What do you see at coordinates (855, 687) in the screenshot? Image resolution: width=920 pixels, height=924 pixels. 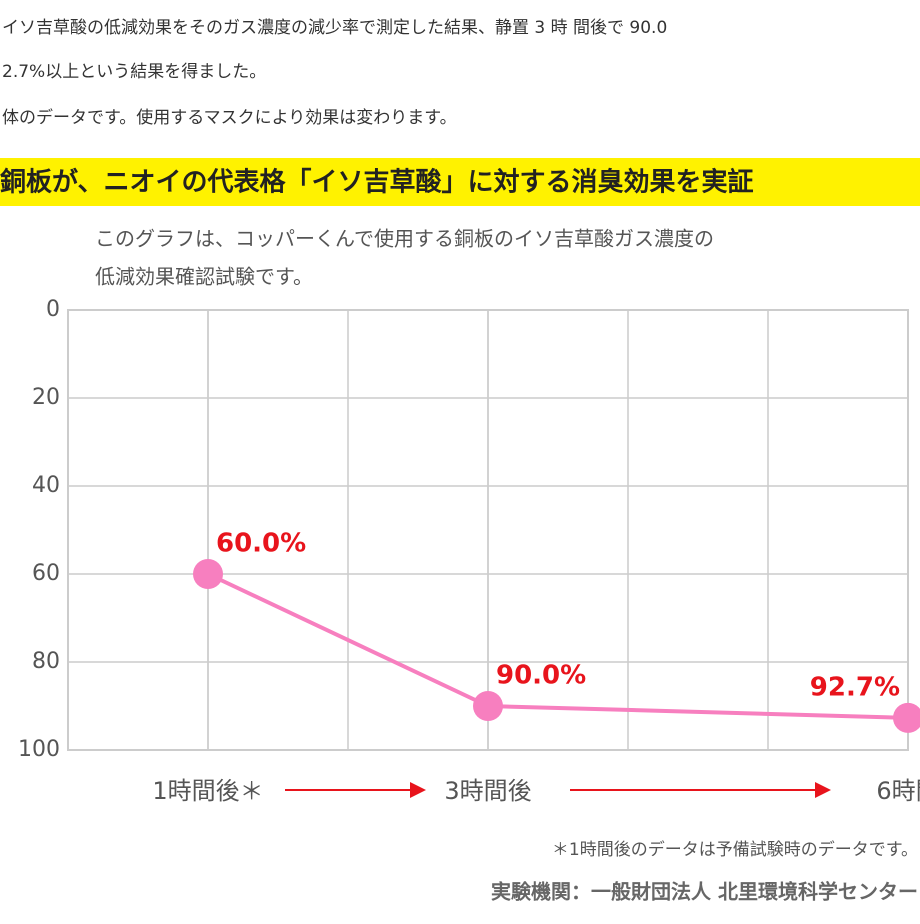 I see `value-label: 92.7%` at bounding box center [855, 687].